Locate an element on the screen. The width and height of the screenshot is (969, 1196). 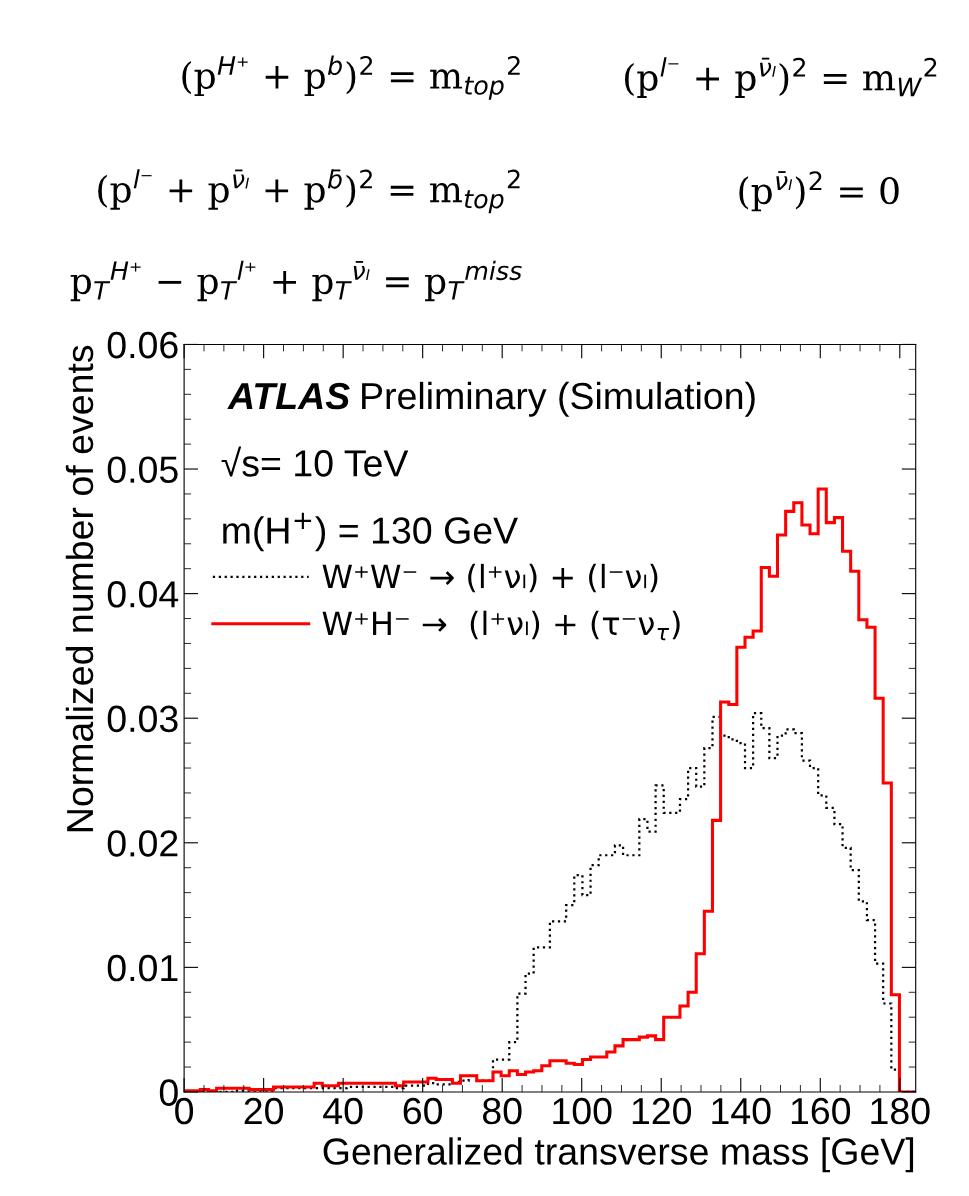
x-axis-title: Generalized transverse mass [GeV] is located at coordinates (618, 1155).